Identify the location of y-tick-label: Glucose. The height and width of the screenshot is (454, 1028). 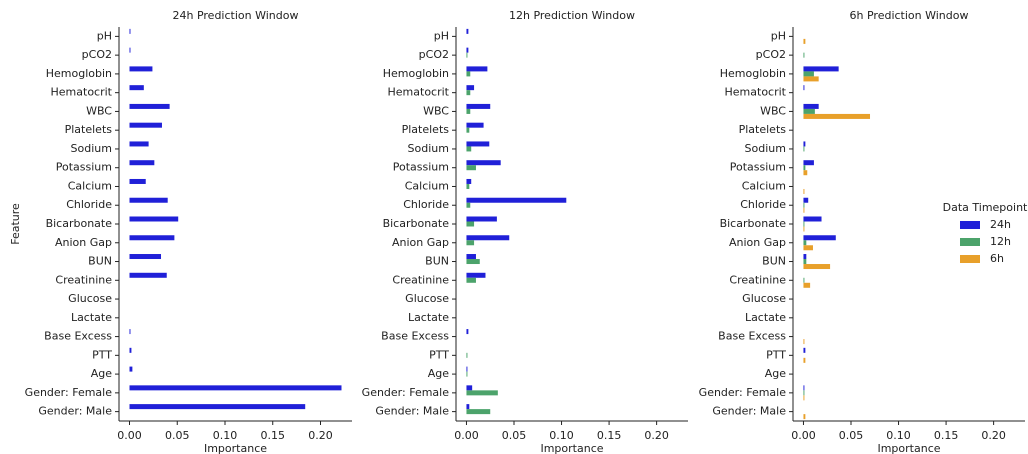
(427, 298).